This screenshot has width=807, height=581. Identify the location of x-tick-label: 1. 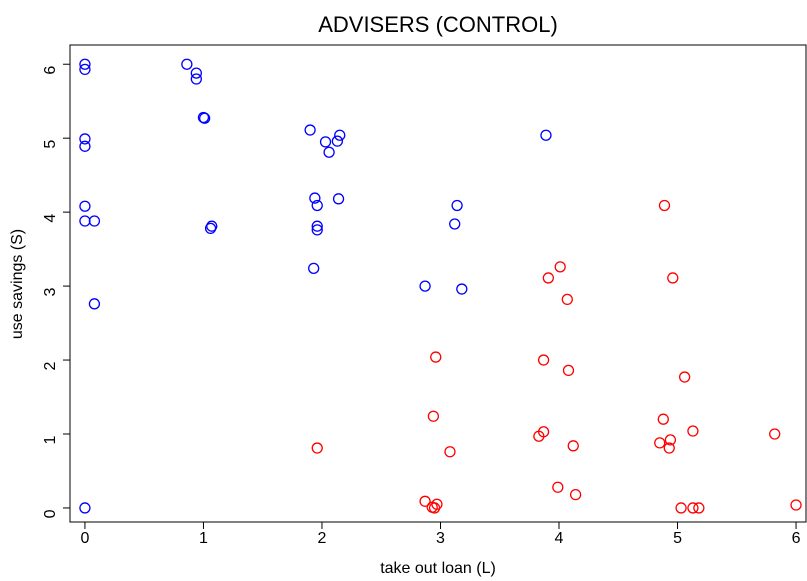
(203, 538).